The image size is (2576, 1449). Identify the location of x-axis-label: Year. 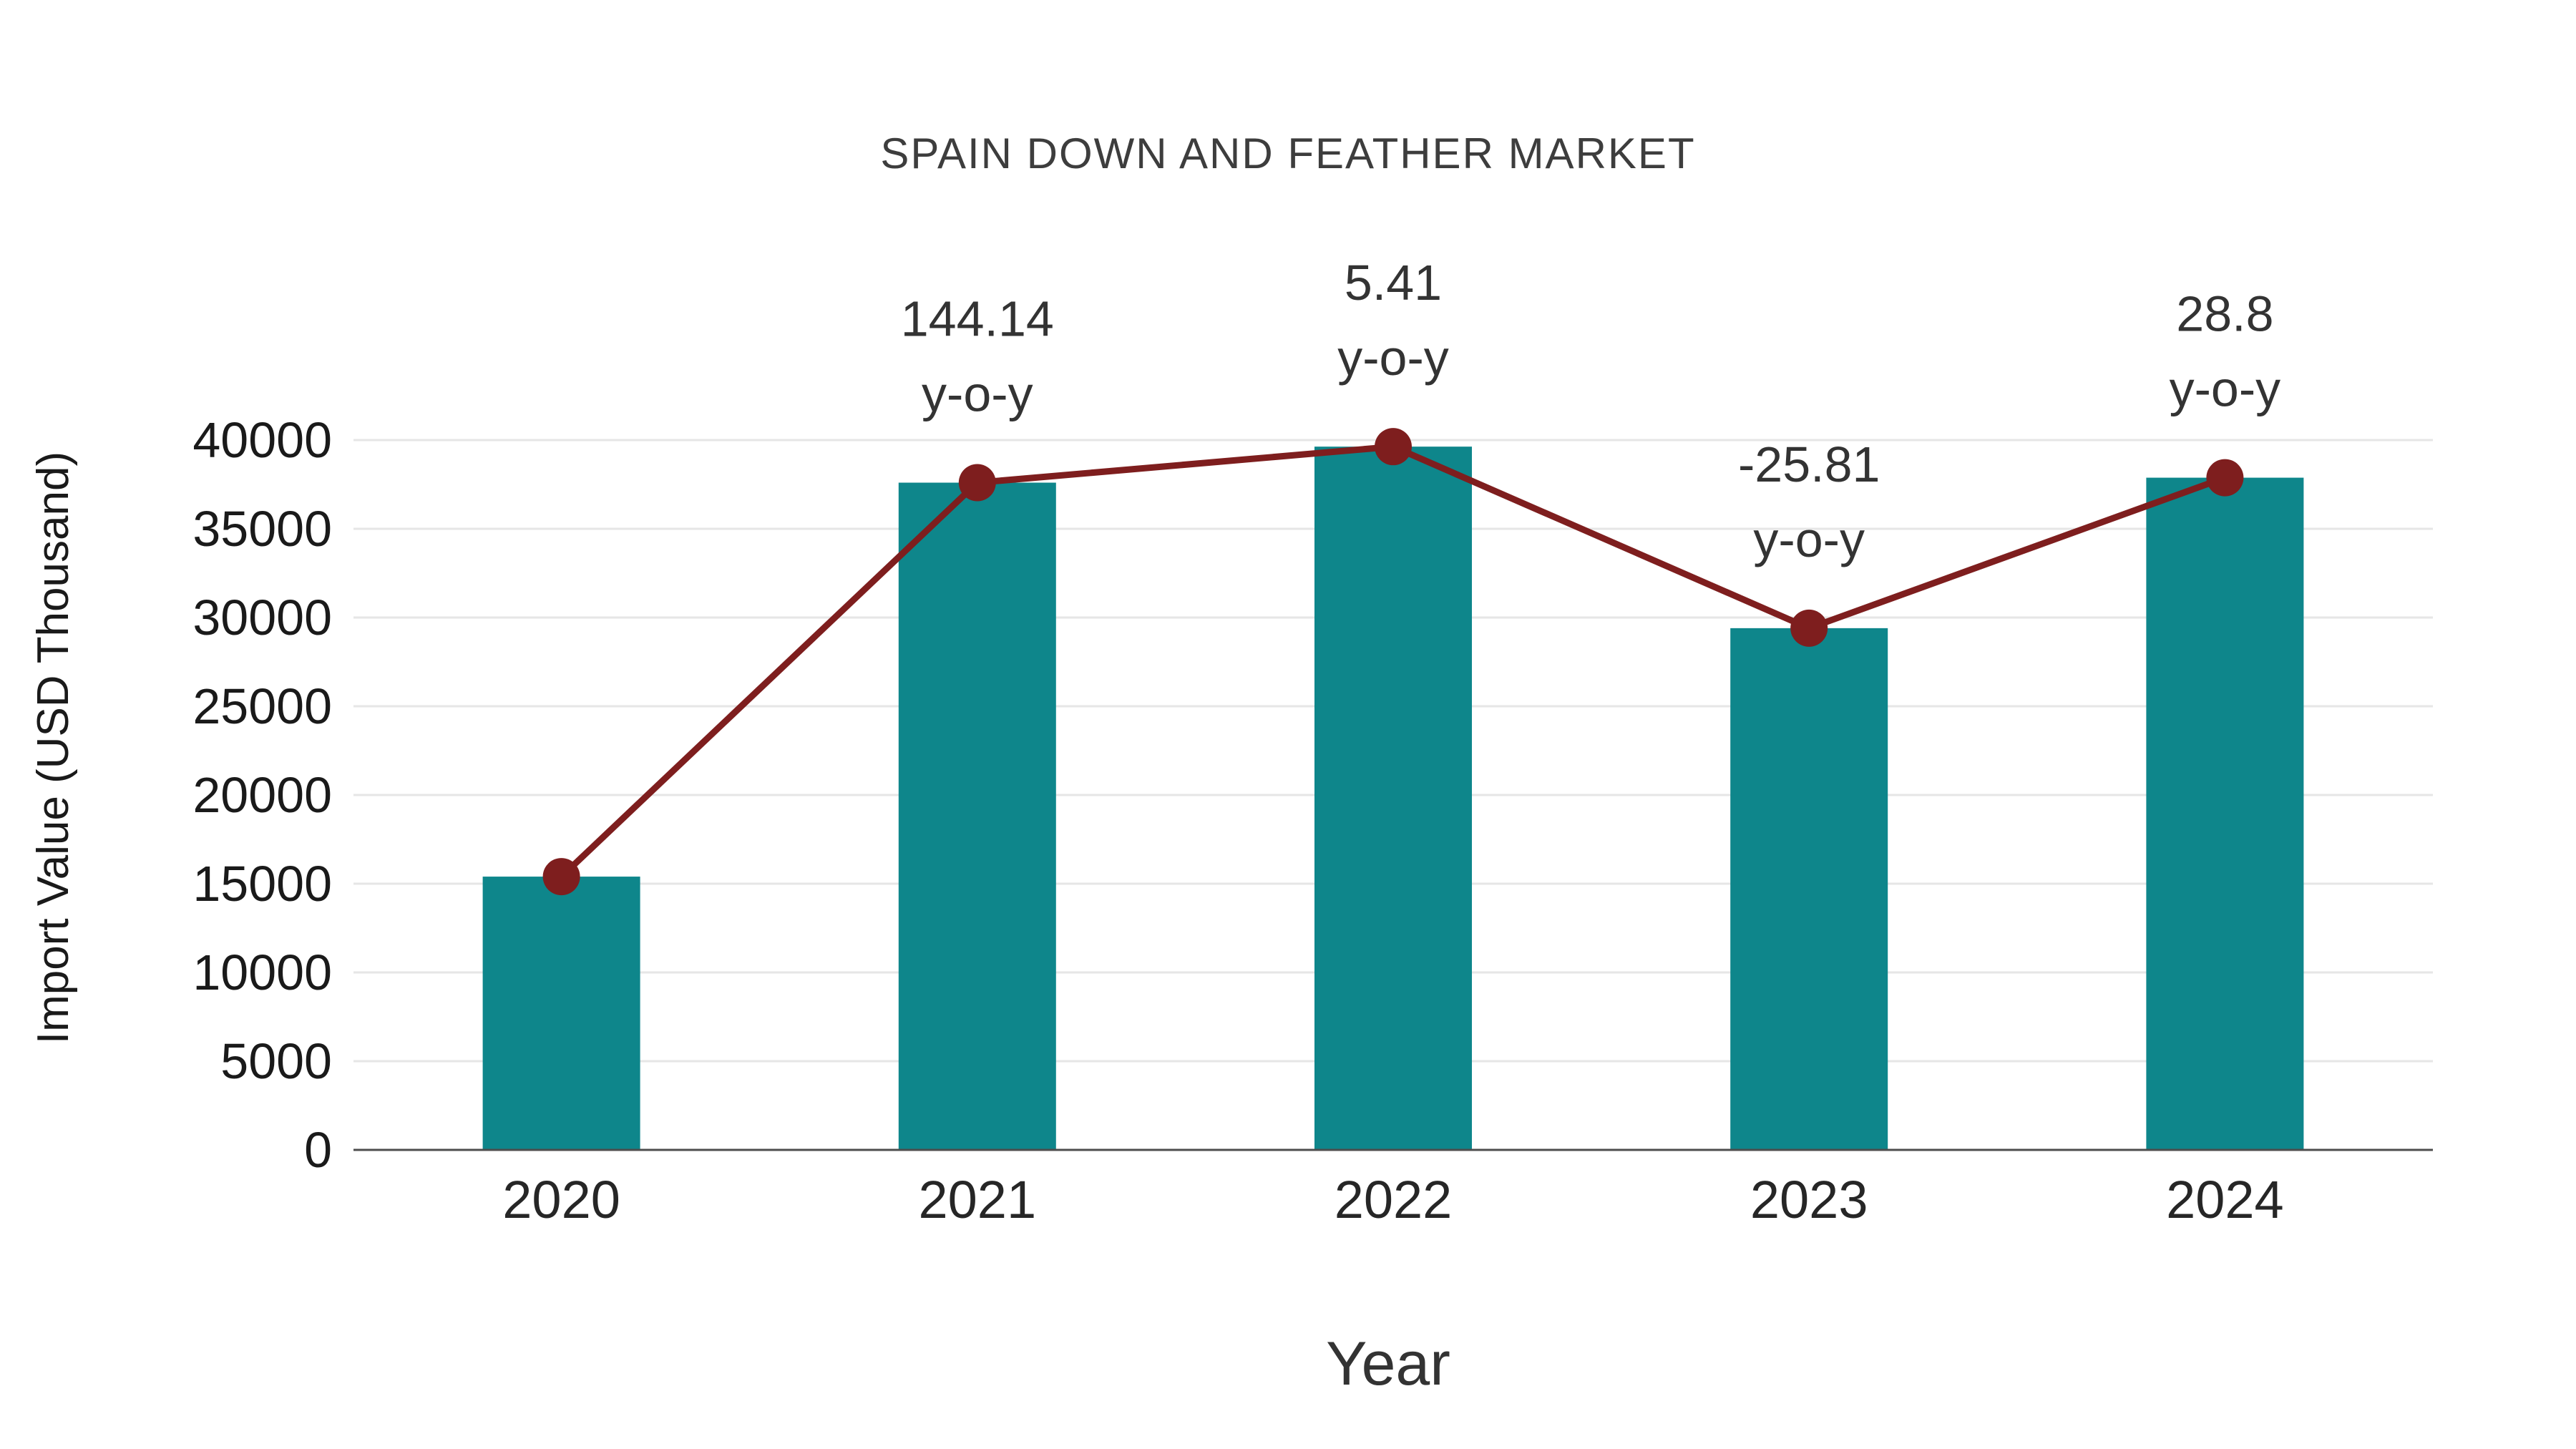
(1388, 1364).